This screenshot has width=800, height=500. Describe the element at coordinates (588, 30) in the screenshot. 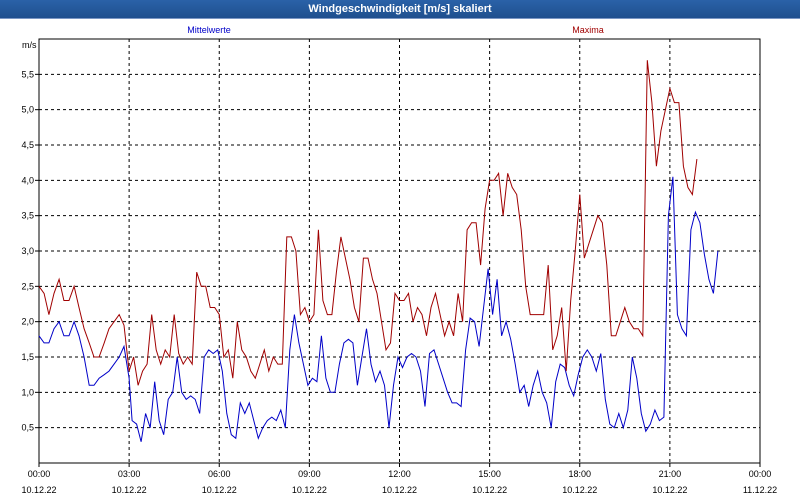

I see `legend-max: Maxima` at that location.